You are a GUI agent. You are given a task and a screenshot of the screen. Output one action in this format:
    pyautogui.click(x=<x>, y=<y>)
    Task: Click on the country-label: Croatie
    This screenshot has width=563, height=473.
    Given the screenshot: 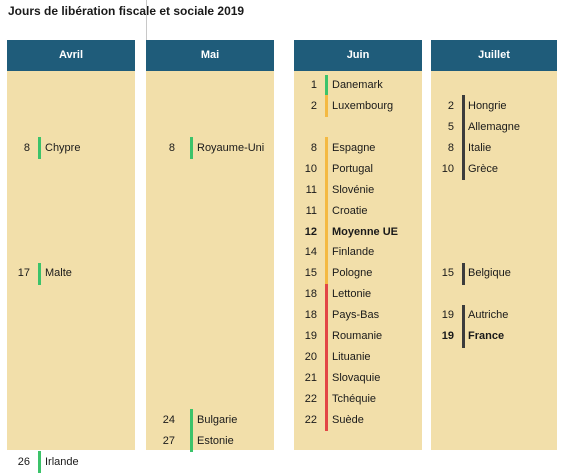 What is the action you would take?
    pyautogui.click(x=350, y=210)
    